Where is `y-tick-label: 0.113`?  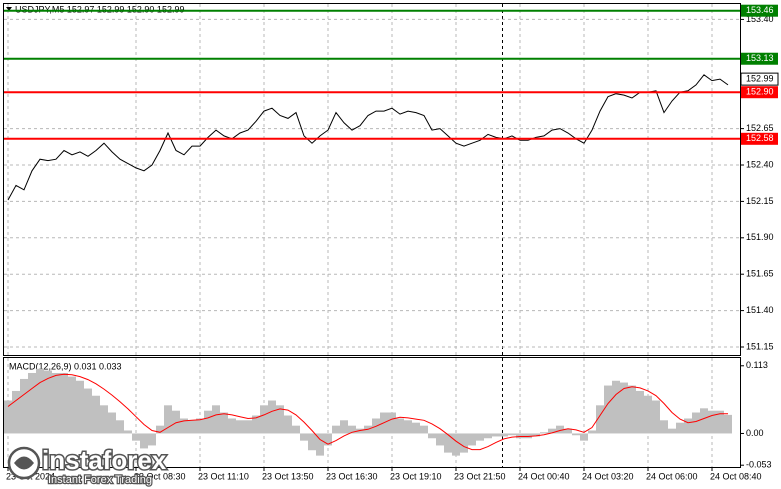 y-tick-label: 0.113 is located at coordinates (757, 365).